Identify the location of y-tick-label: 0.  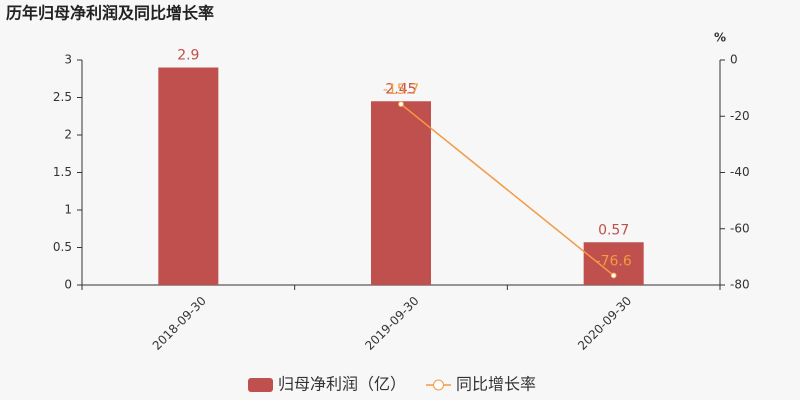
(68, 285).